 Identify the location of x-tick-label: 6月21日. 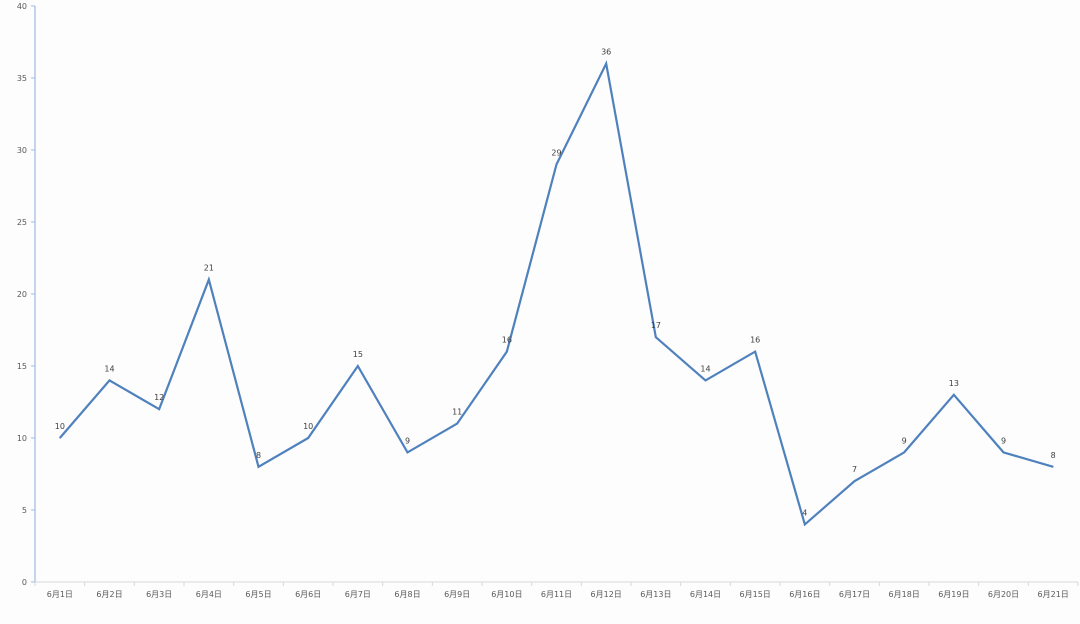
(1053, 594).